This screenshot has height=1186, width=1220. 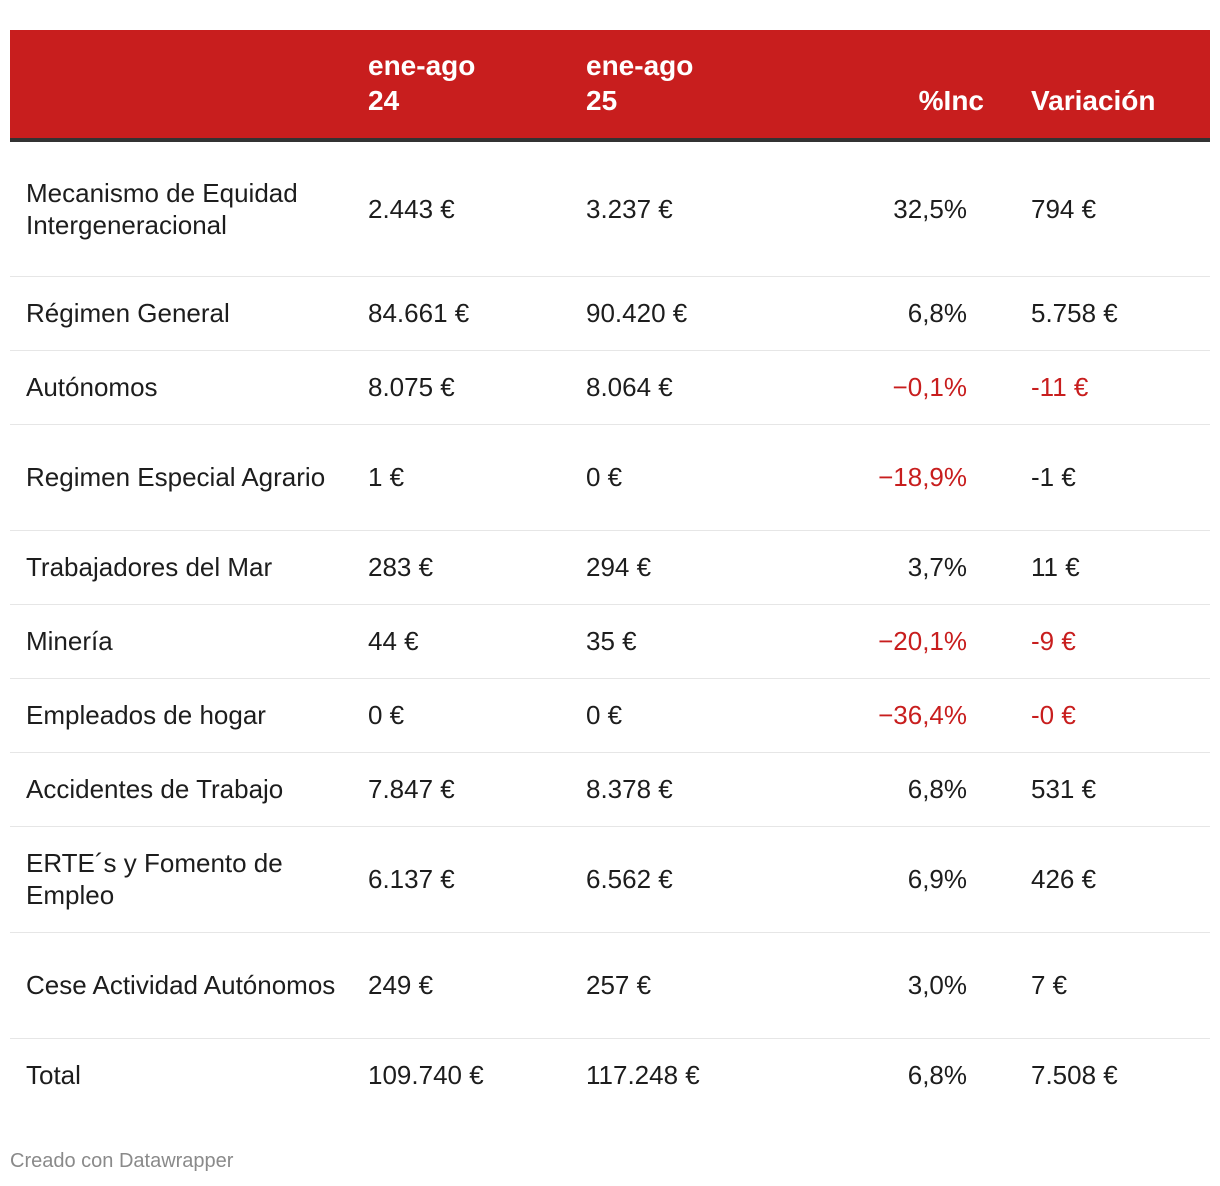 What do you see at coordinates (894, 641) in the screenshot?
I see `cell-inc: −20,1%` at bounding box center [894, 641].